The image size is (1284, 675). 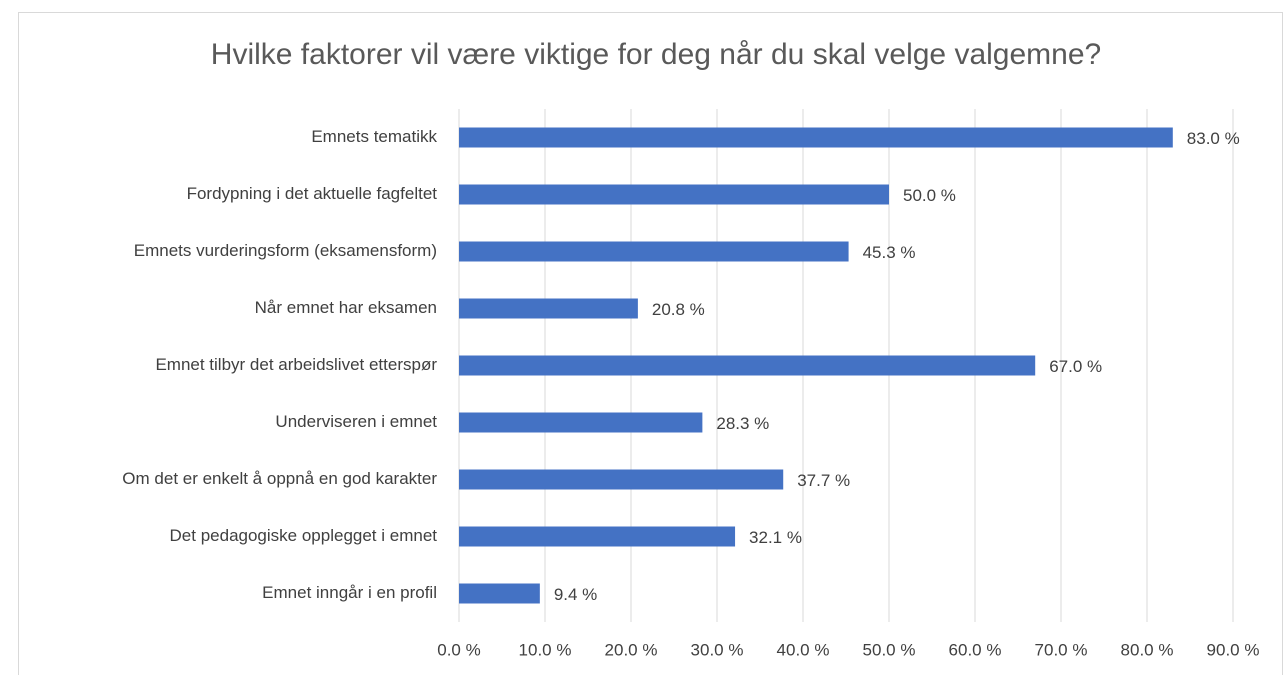 I want to click on data-label: 20.8 %, so click(x=678, y=309).